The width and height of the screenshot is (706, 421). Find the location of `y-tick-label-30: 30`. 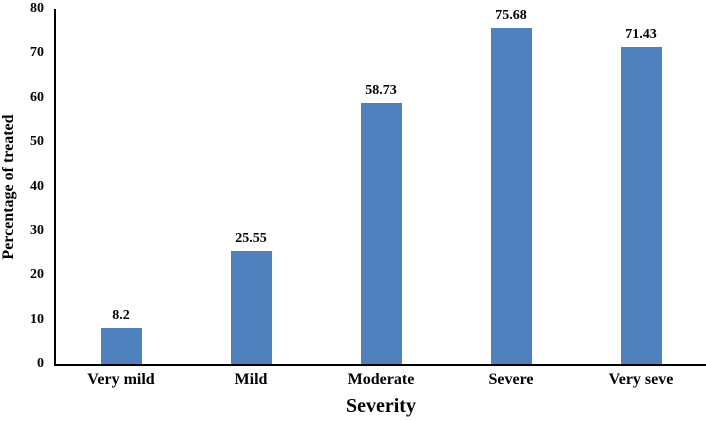

y-tick-label-30: 30 is located at coordinates (37, 230).